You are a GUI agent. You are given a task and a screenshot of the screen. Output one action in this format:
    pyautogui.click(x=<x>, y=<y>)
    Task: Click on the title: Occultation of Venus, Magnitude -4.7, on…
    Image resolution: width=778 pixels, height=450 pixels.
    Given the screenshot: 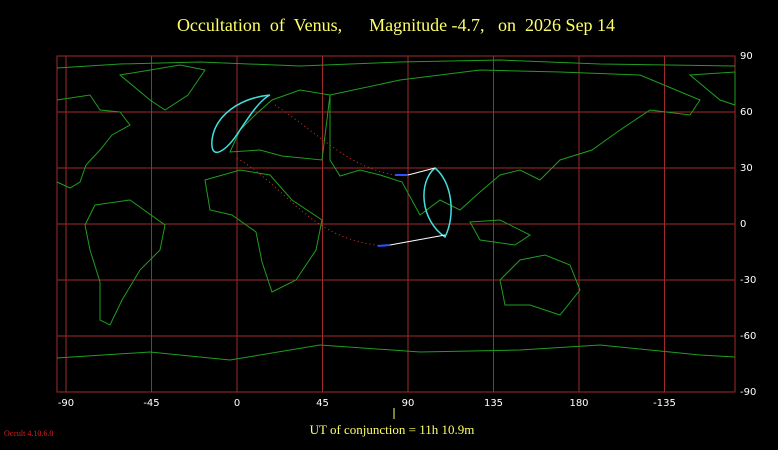 What is the action you would take?
    pyautogui.click(x=396, y=25)
    